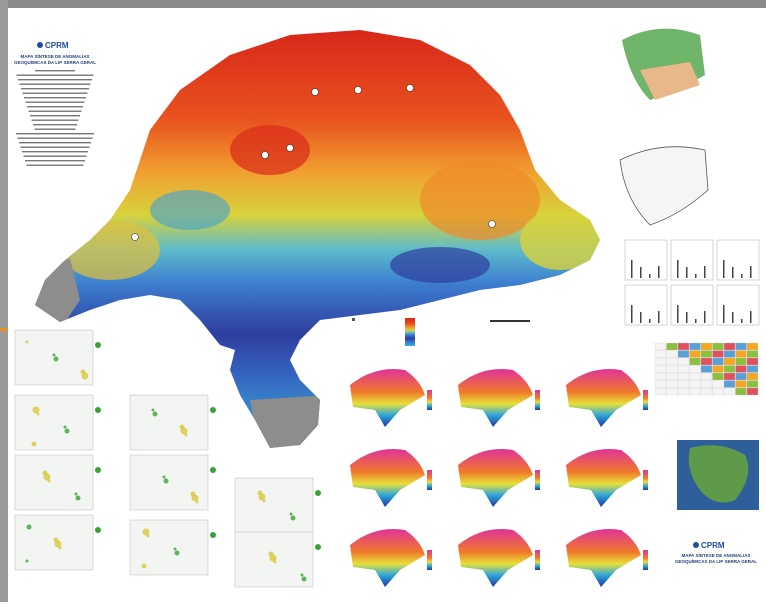 Image resolution: width=766 pixels, height=607 pixels. I want to click on table, so click(706, 369).